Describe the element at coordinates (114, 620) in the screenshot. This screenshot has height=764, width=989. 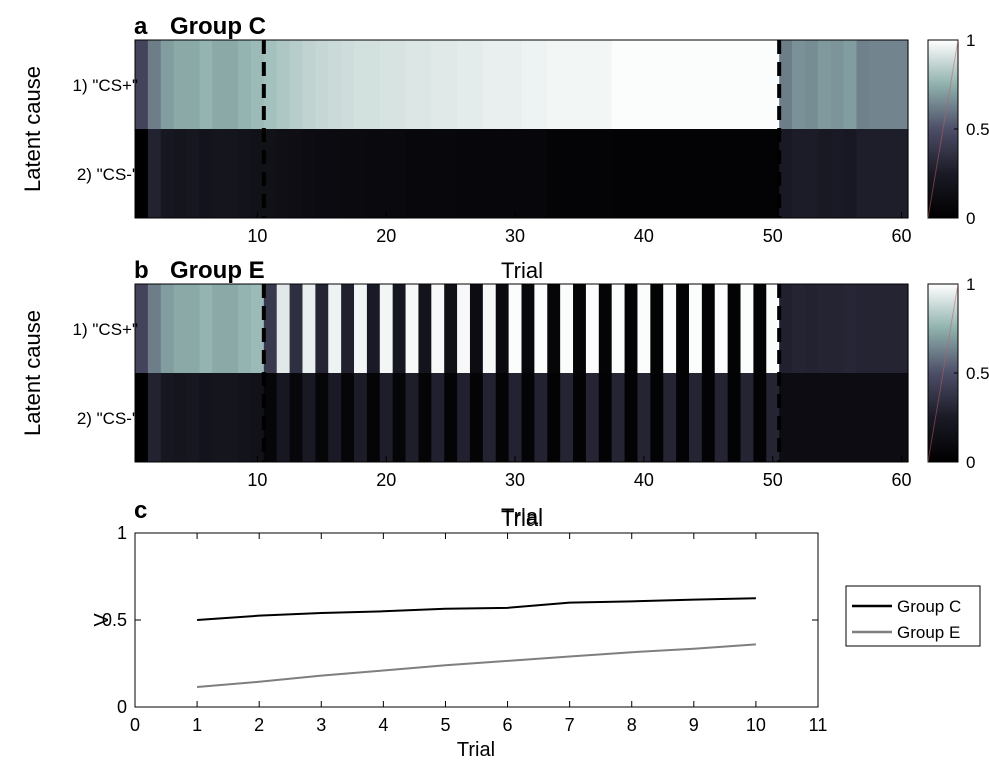
I see `y-tick-label: 0.5` at that location.